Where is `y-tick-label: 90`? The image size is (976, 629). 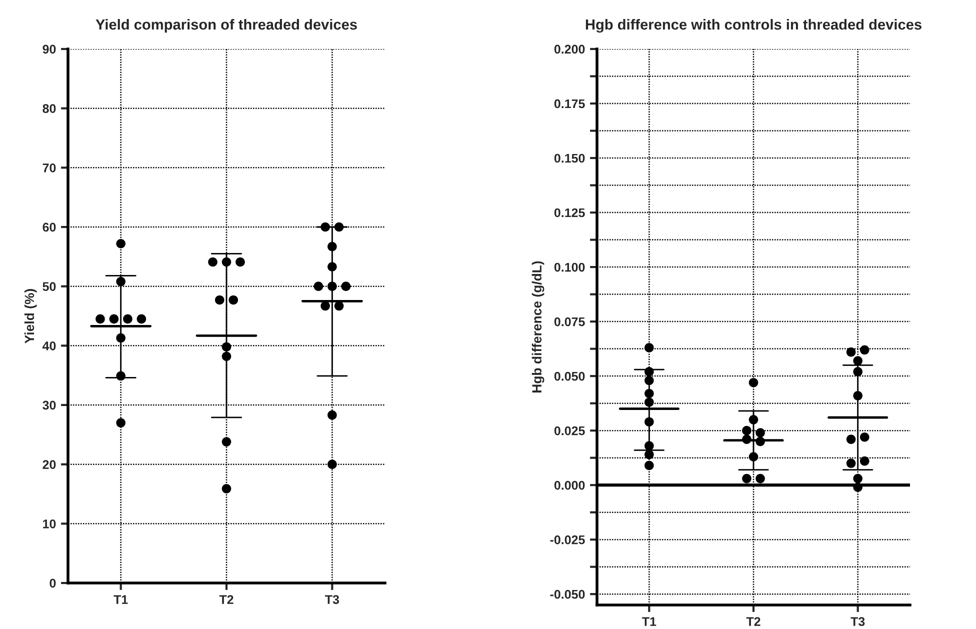
y-tick-label: 90 is located at coordinates (49, 49).